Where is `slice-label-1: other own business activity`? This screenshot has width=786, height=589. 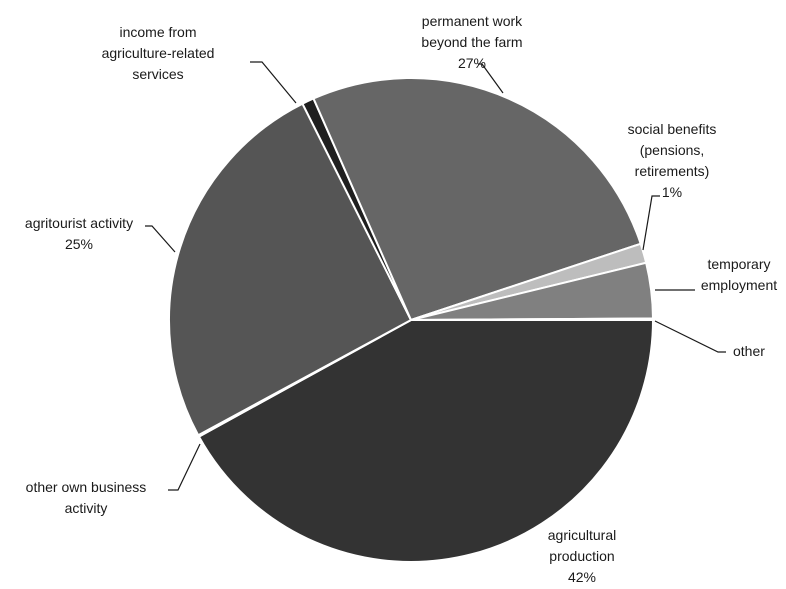
slice-label-1: other own business activity is located at coordinates (86, 497).